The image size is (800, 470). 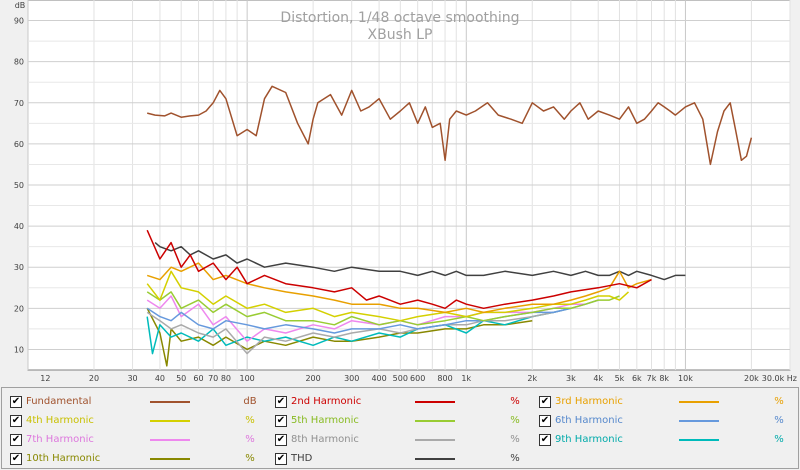 What do you see at coordinates (545, 402) in the screenshot?
I see `legend-checkbox-3rd-harmonic: ✔` at bounding box center [545, 402].